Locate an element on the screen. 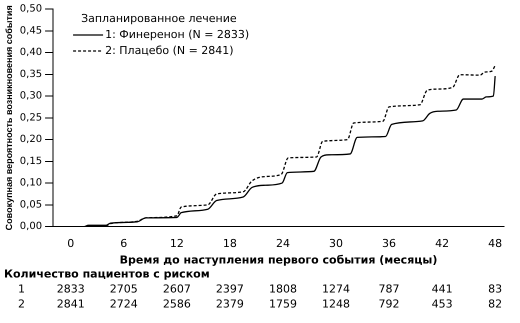  x-tick-label: 30 is located at coordinates (336, 243).